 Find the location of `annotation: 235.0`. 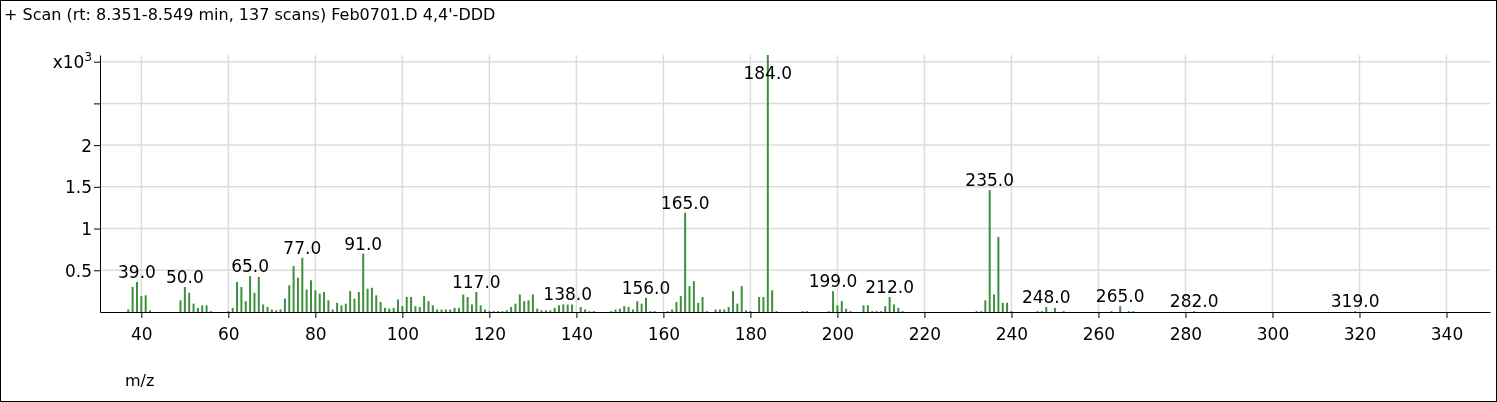

annotation: 235.0 is located at coordinates (990, 180).